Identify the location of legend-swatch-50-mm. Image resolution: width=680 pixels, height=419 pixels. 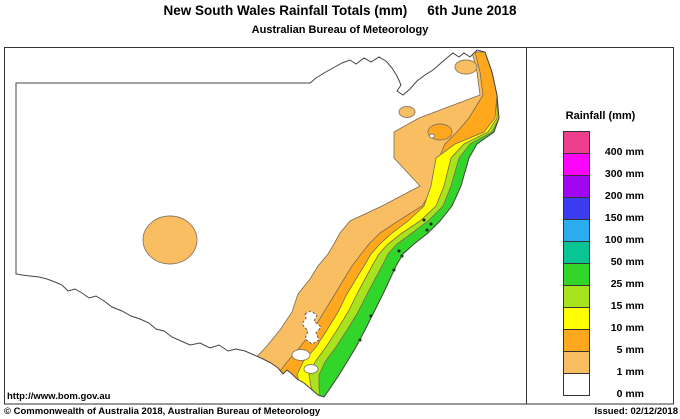
(576, 252).